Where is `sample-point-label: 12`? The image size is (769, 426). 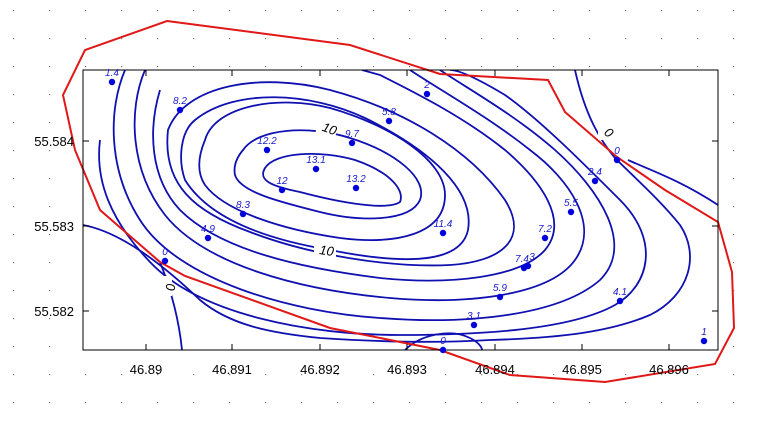
sample-point-label: 12 is located at coordinates (282, 181).